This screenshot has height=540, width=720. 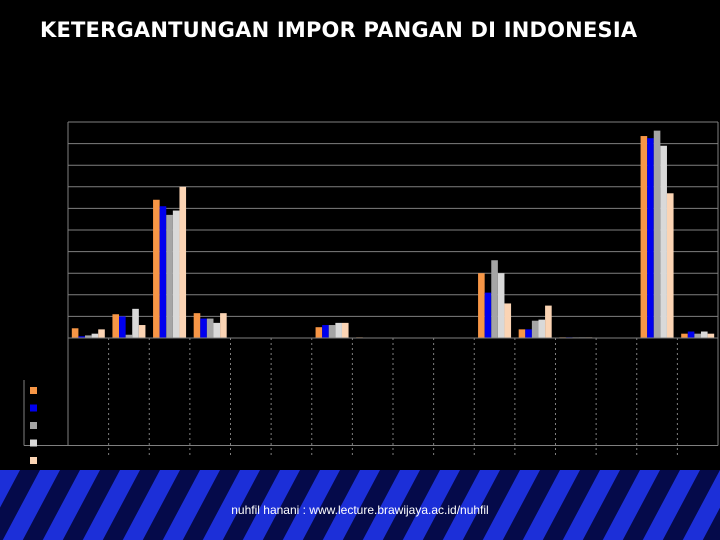 What do you see at coordinates (339, 30) in the screenshot?
I see `slide-title: KETERGANTUNGAN IMPOR PANGAN DI INDONESIA` at bounding box center [339, 30].